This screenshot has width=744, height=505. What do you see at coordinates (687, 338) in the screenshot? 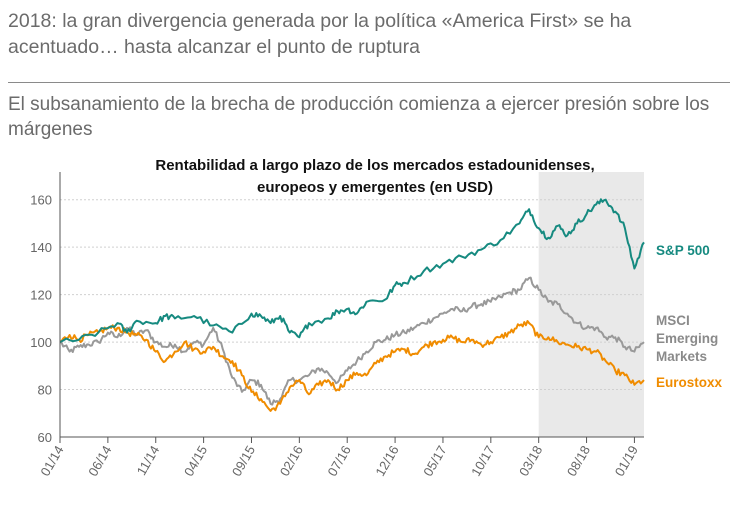
I see `legend-label-msci-emerging-markets: Emerging` at bounding box center [687, 338].